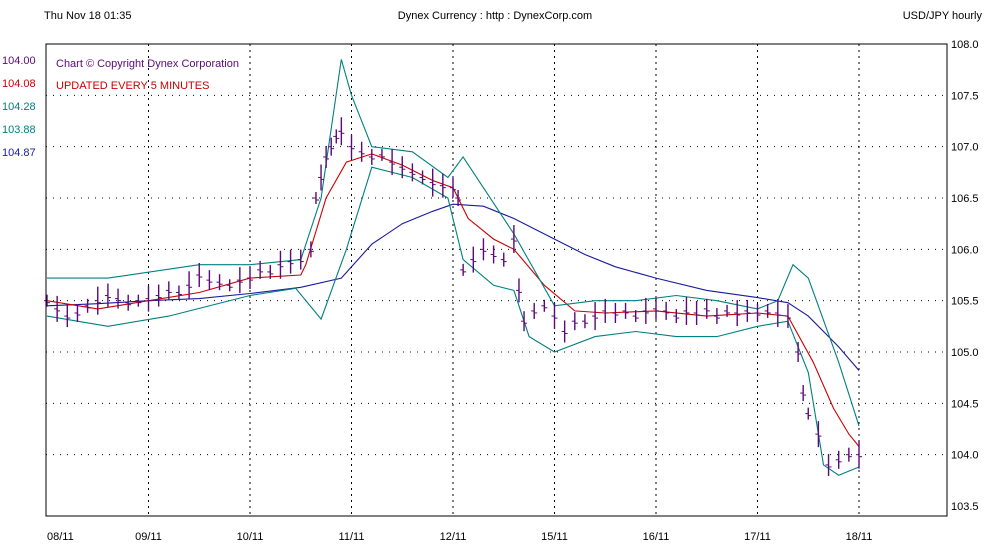  What do you see at coordinates (965, 507) in the screenshot?
I see `y-tick-label: 103.5` at bounding box center [965, 507].